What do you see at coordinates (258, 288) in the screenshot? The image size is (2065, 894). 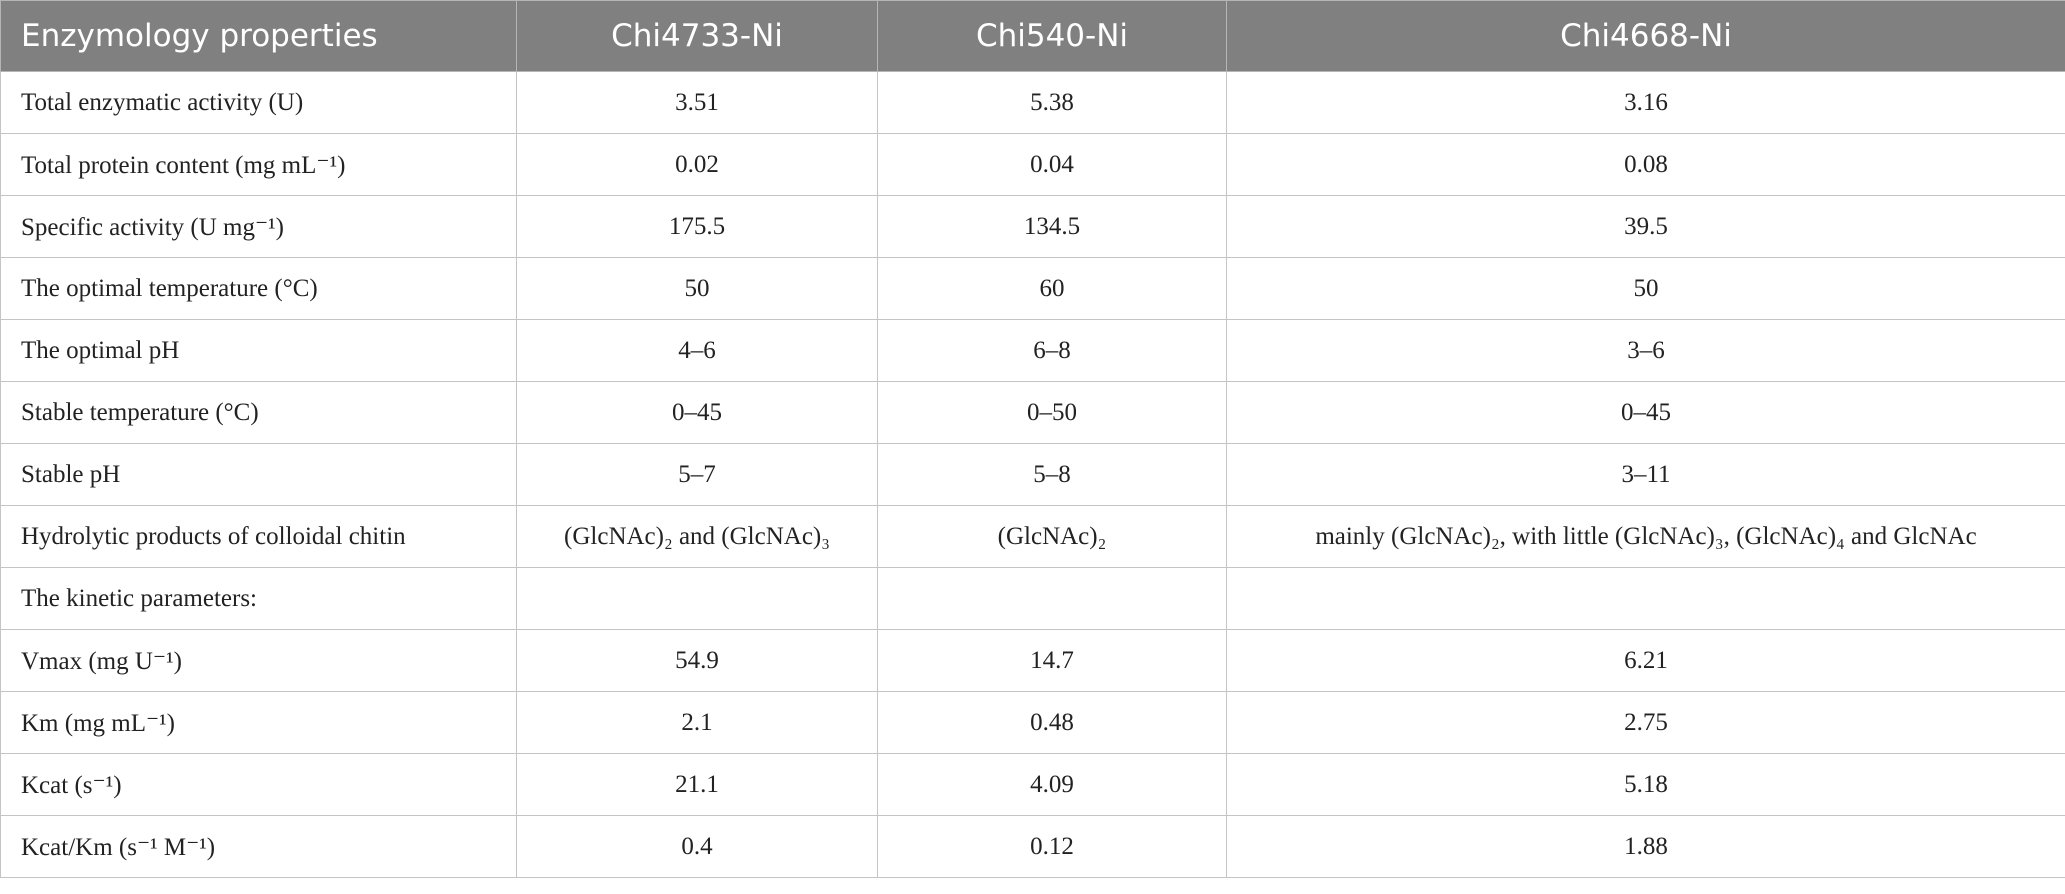 I see `row-label: The optimal temperature (°C)` at bounding box center [258, 288].